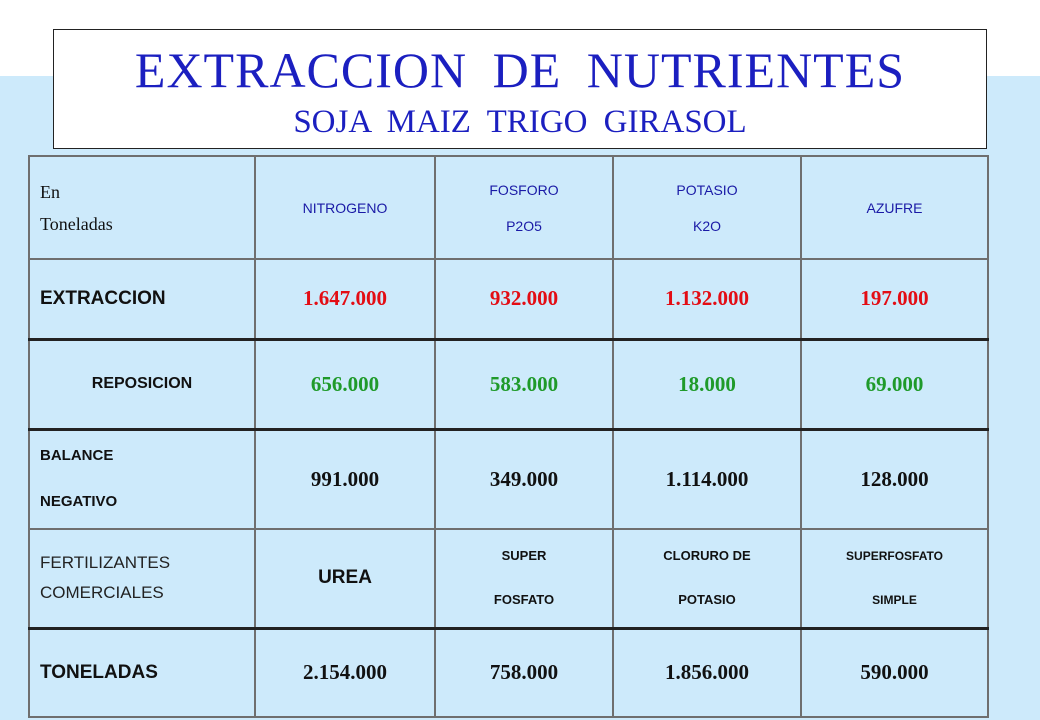  Describe the element at coordinates (524, 556) in the screenshot. I see `fertilizer-super-line1: SUPER` at that location.